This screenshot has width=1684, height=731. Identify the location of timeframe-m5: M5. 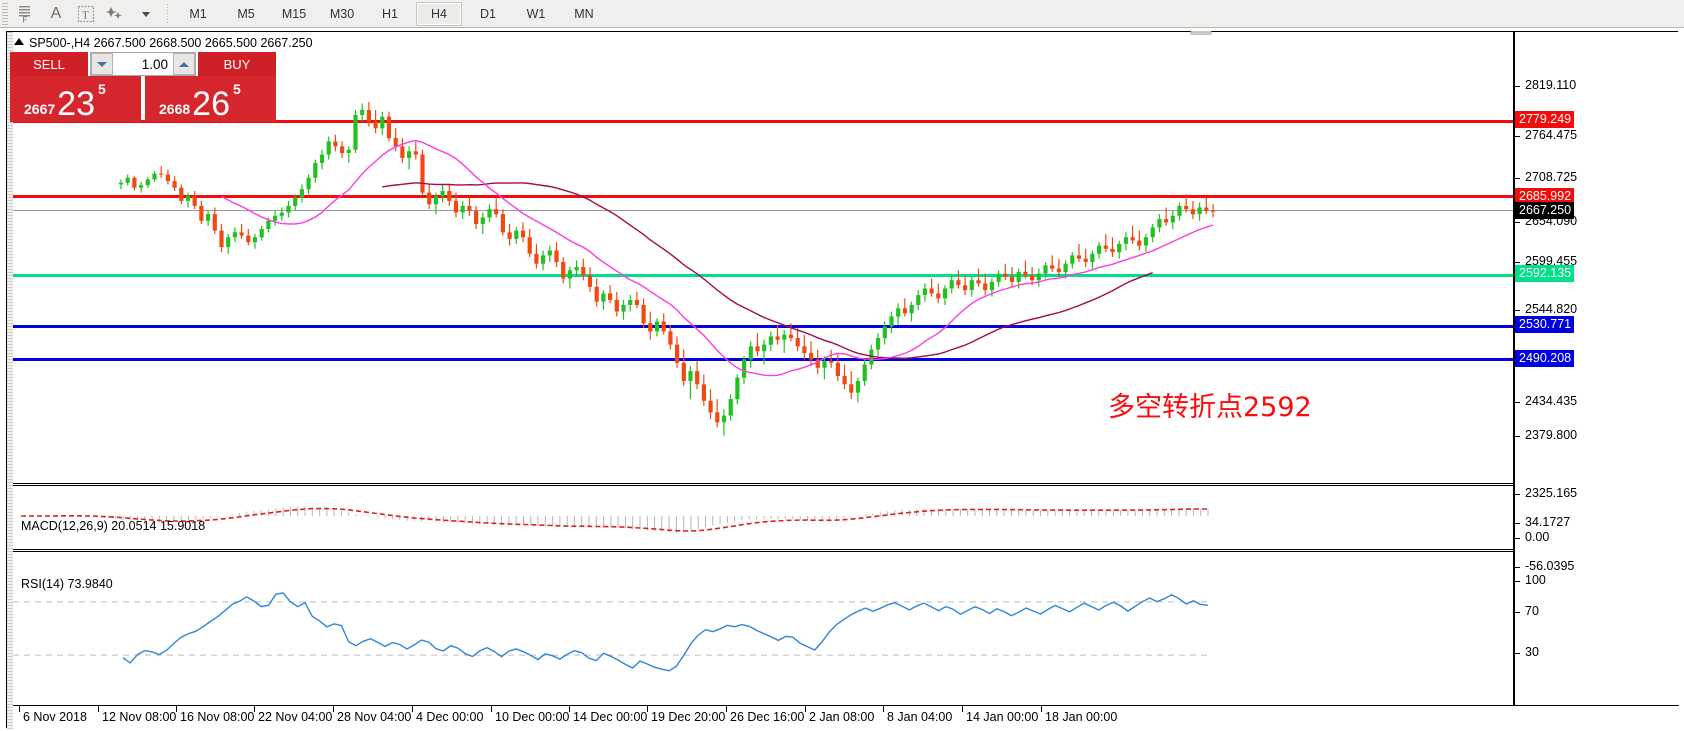
(246, 13).